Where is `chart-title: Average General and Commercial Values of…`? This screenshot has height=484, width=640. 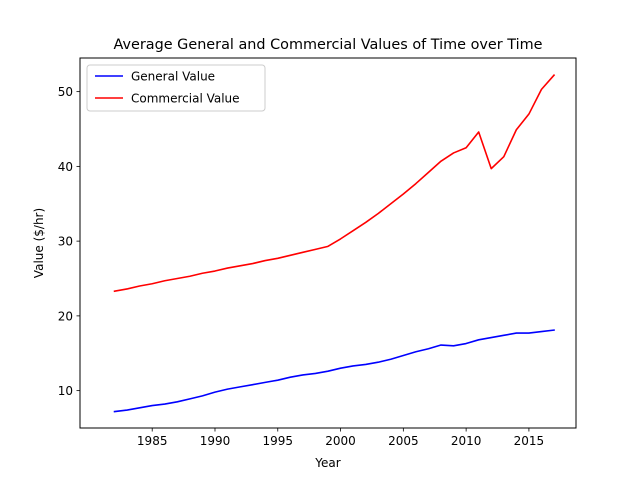
chart-title: Average General and Commercial Values of… is located at coordinates (328, 45).